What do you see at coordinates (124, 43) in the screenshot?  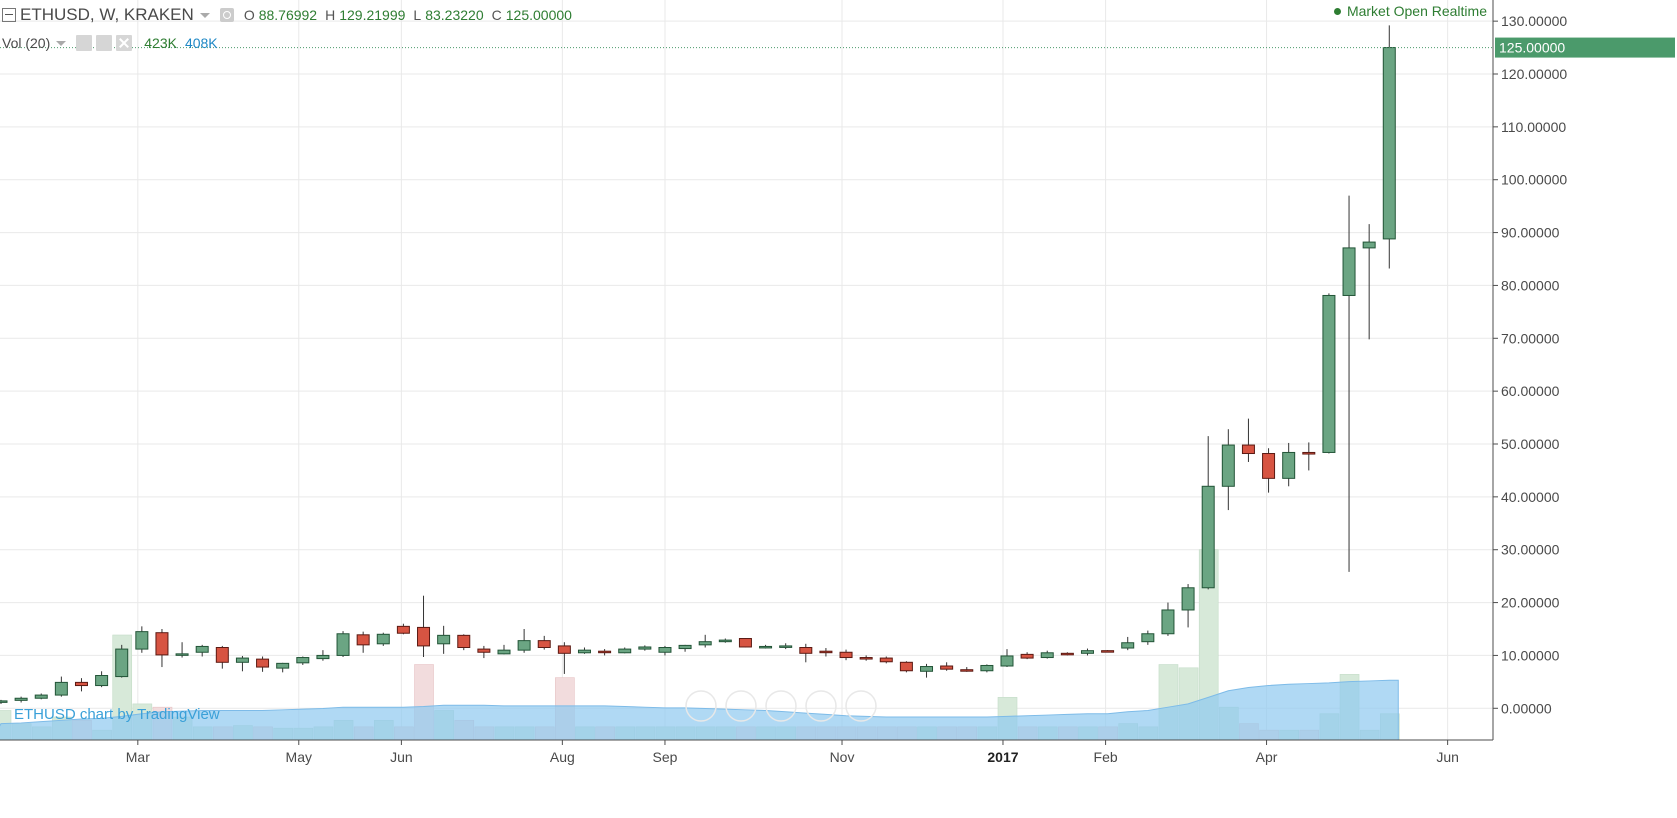 I see `close-icon` at bounding box center [124, 43].